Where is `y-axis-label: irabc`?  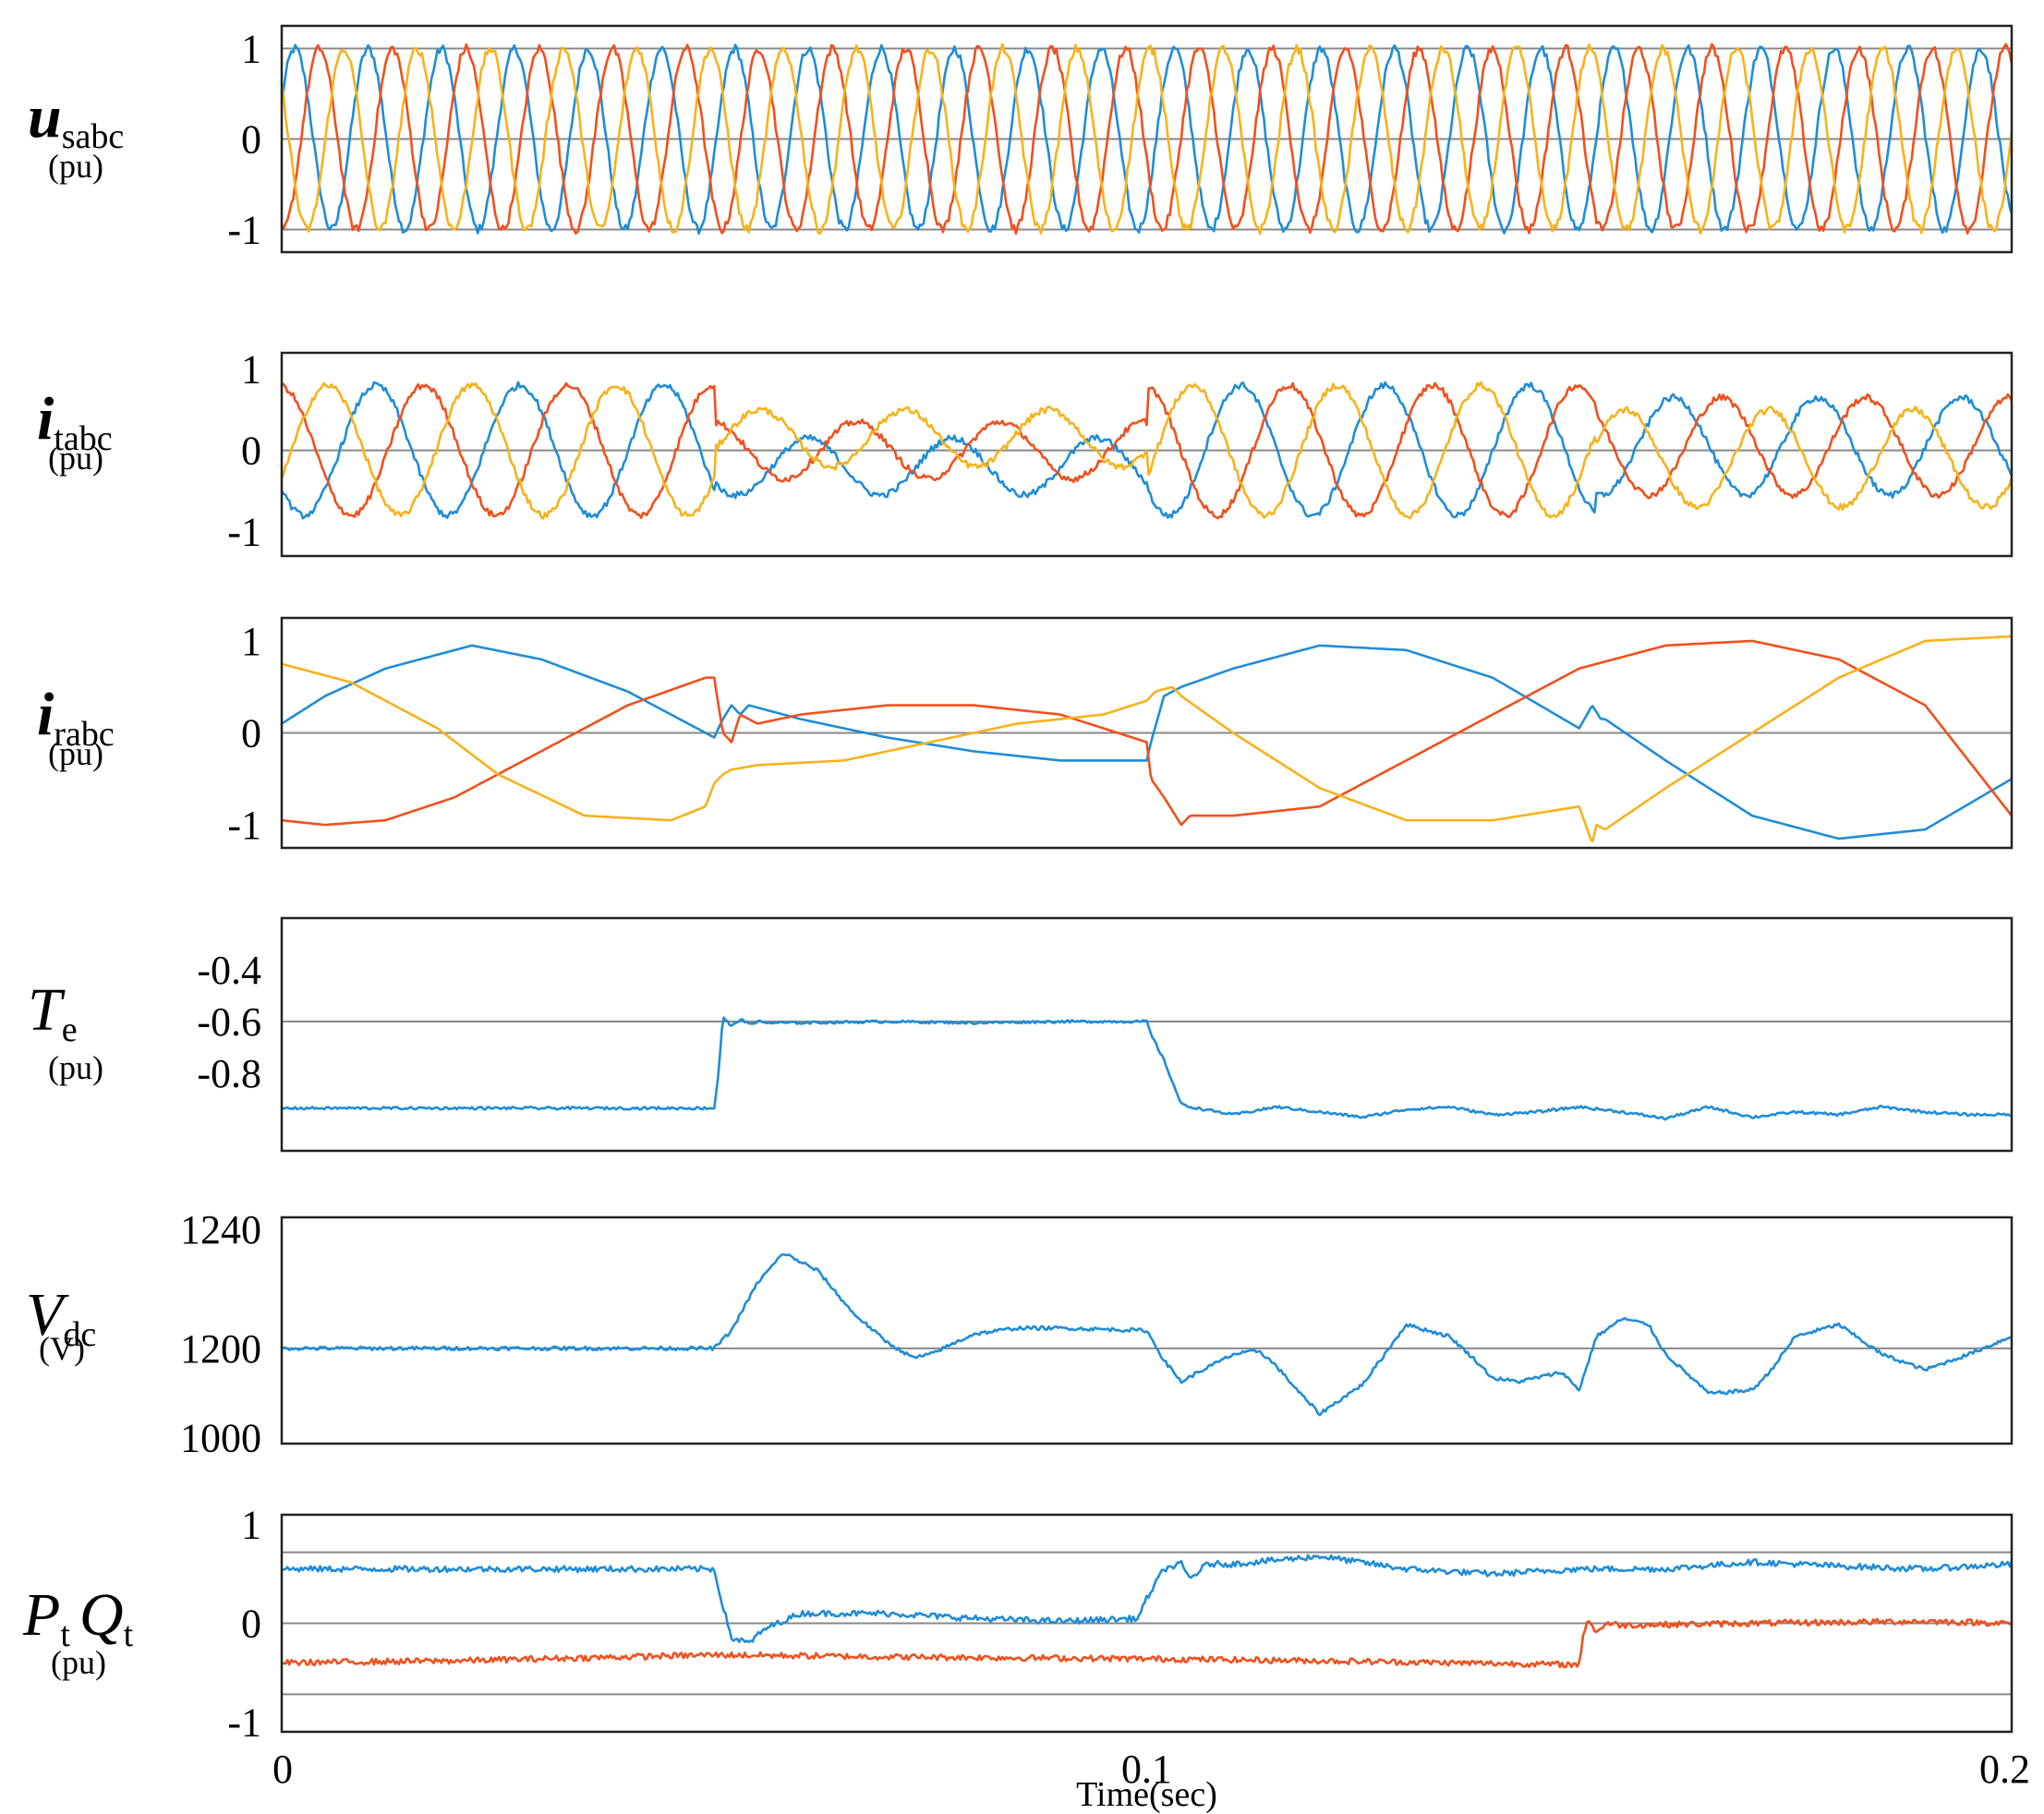
y-axis-label: irabc is located at coordinates (76, 717).